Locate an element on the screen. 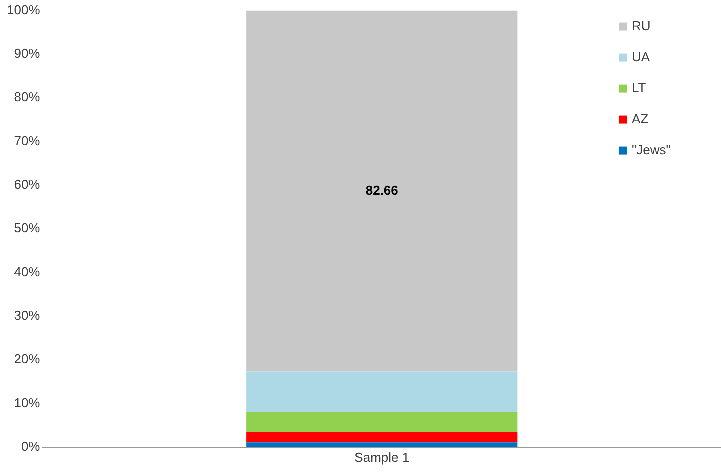 This screenshot has height=473, width=721. y-tick-label: 100% is located at coordinates (24, 10).